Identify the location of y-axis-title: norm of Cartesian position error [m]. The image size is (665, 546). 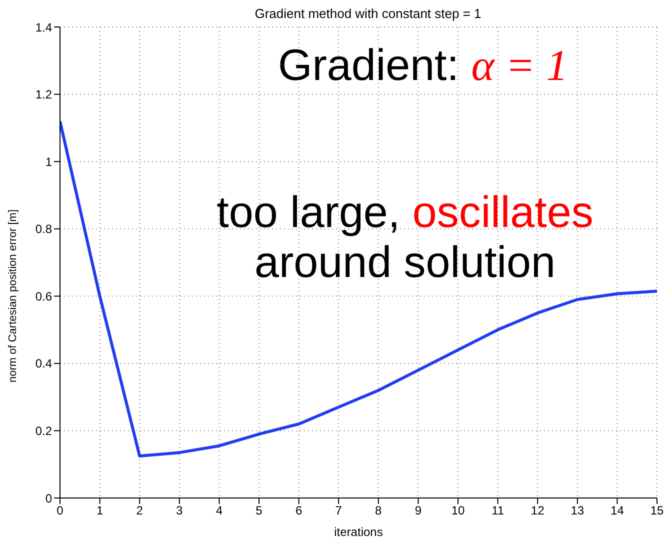
(12, 295).